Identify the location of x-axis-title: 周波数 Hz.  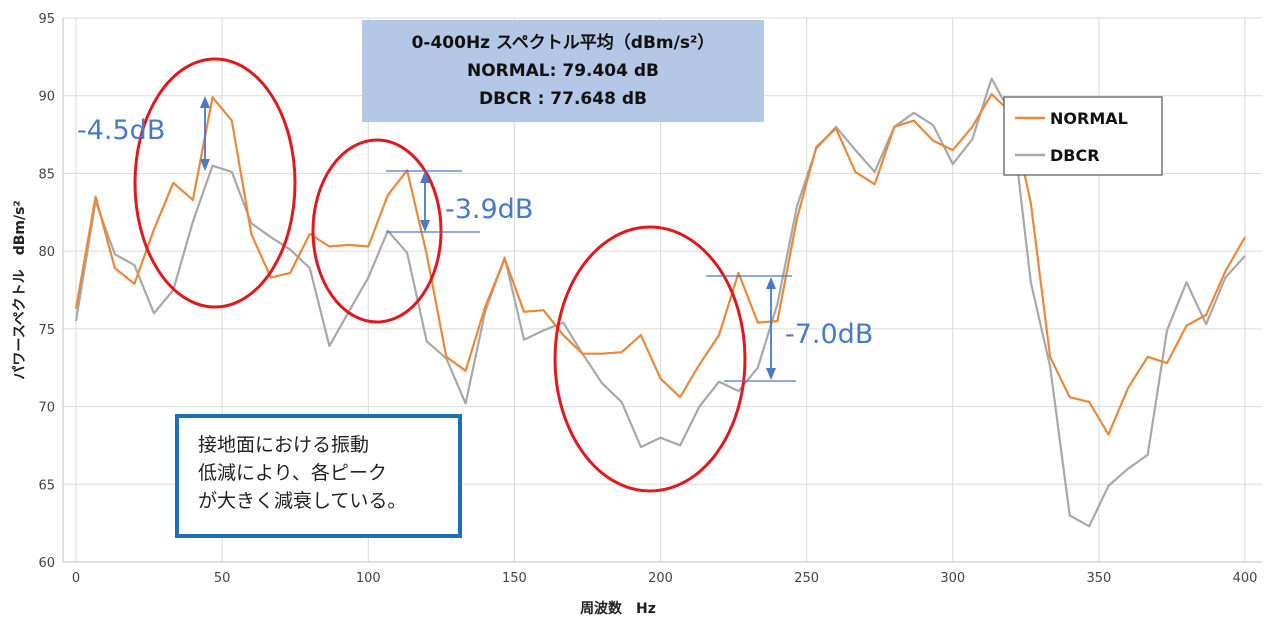
(618, 608).